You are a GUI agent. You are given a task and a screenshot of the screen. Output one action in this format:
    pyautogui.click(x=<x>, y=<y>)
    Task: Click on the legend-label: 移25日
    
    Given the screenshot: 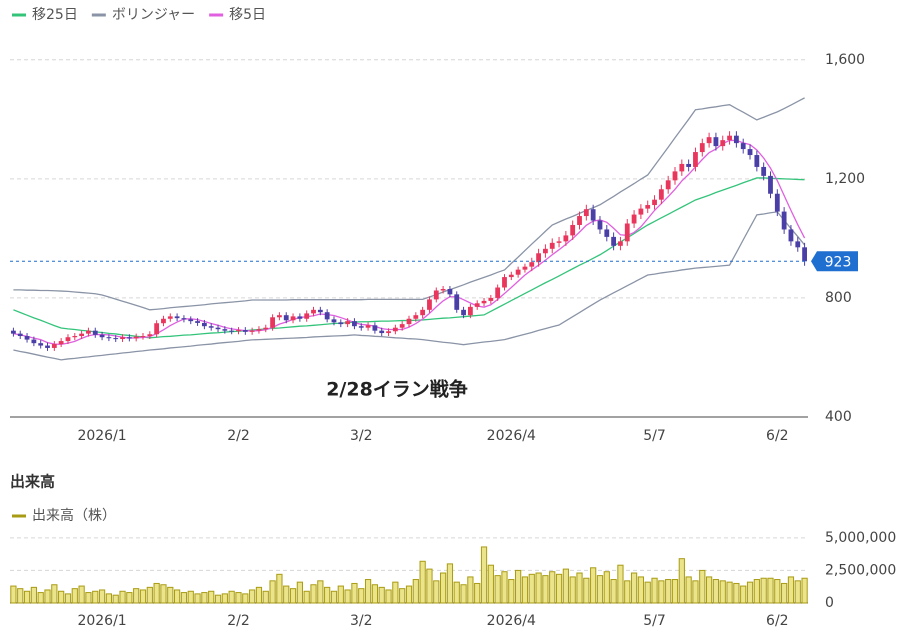 What is the action you would take?
    pyautogui.click(x=55, y=15)
    